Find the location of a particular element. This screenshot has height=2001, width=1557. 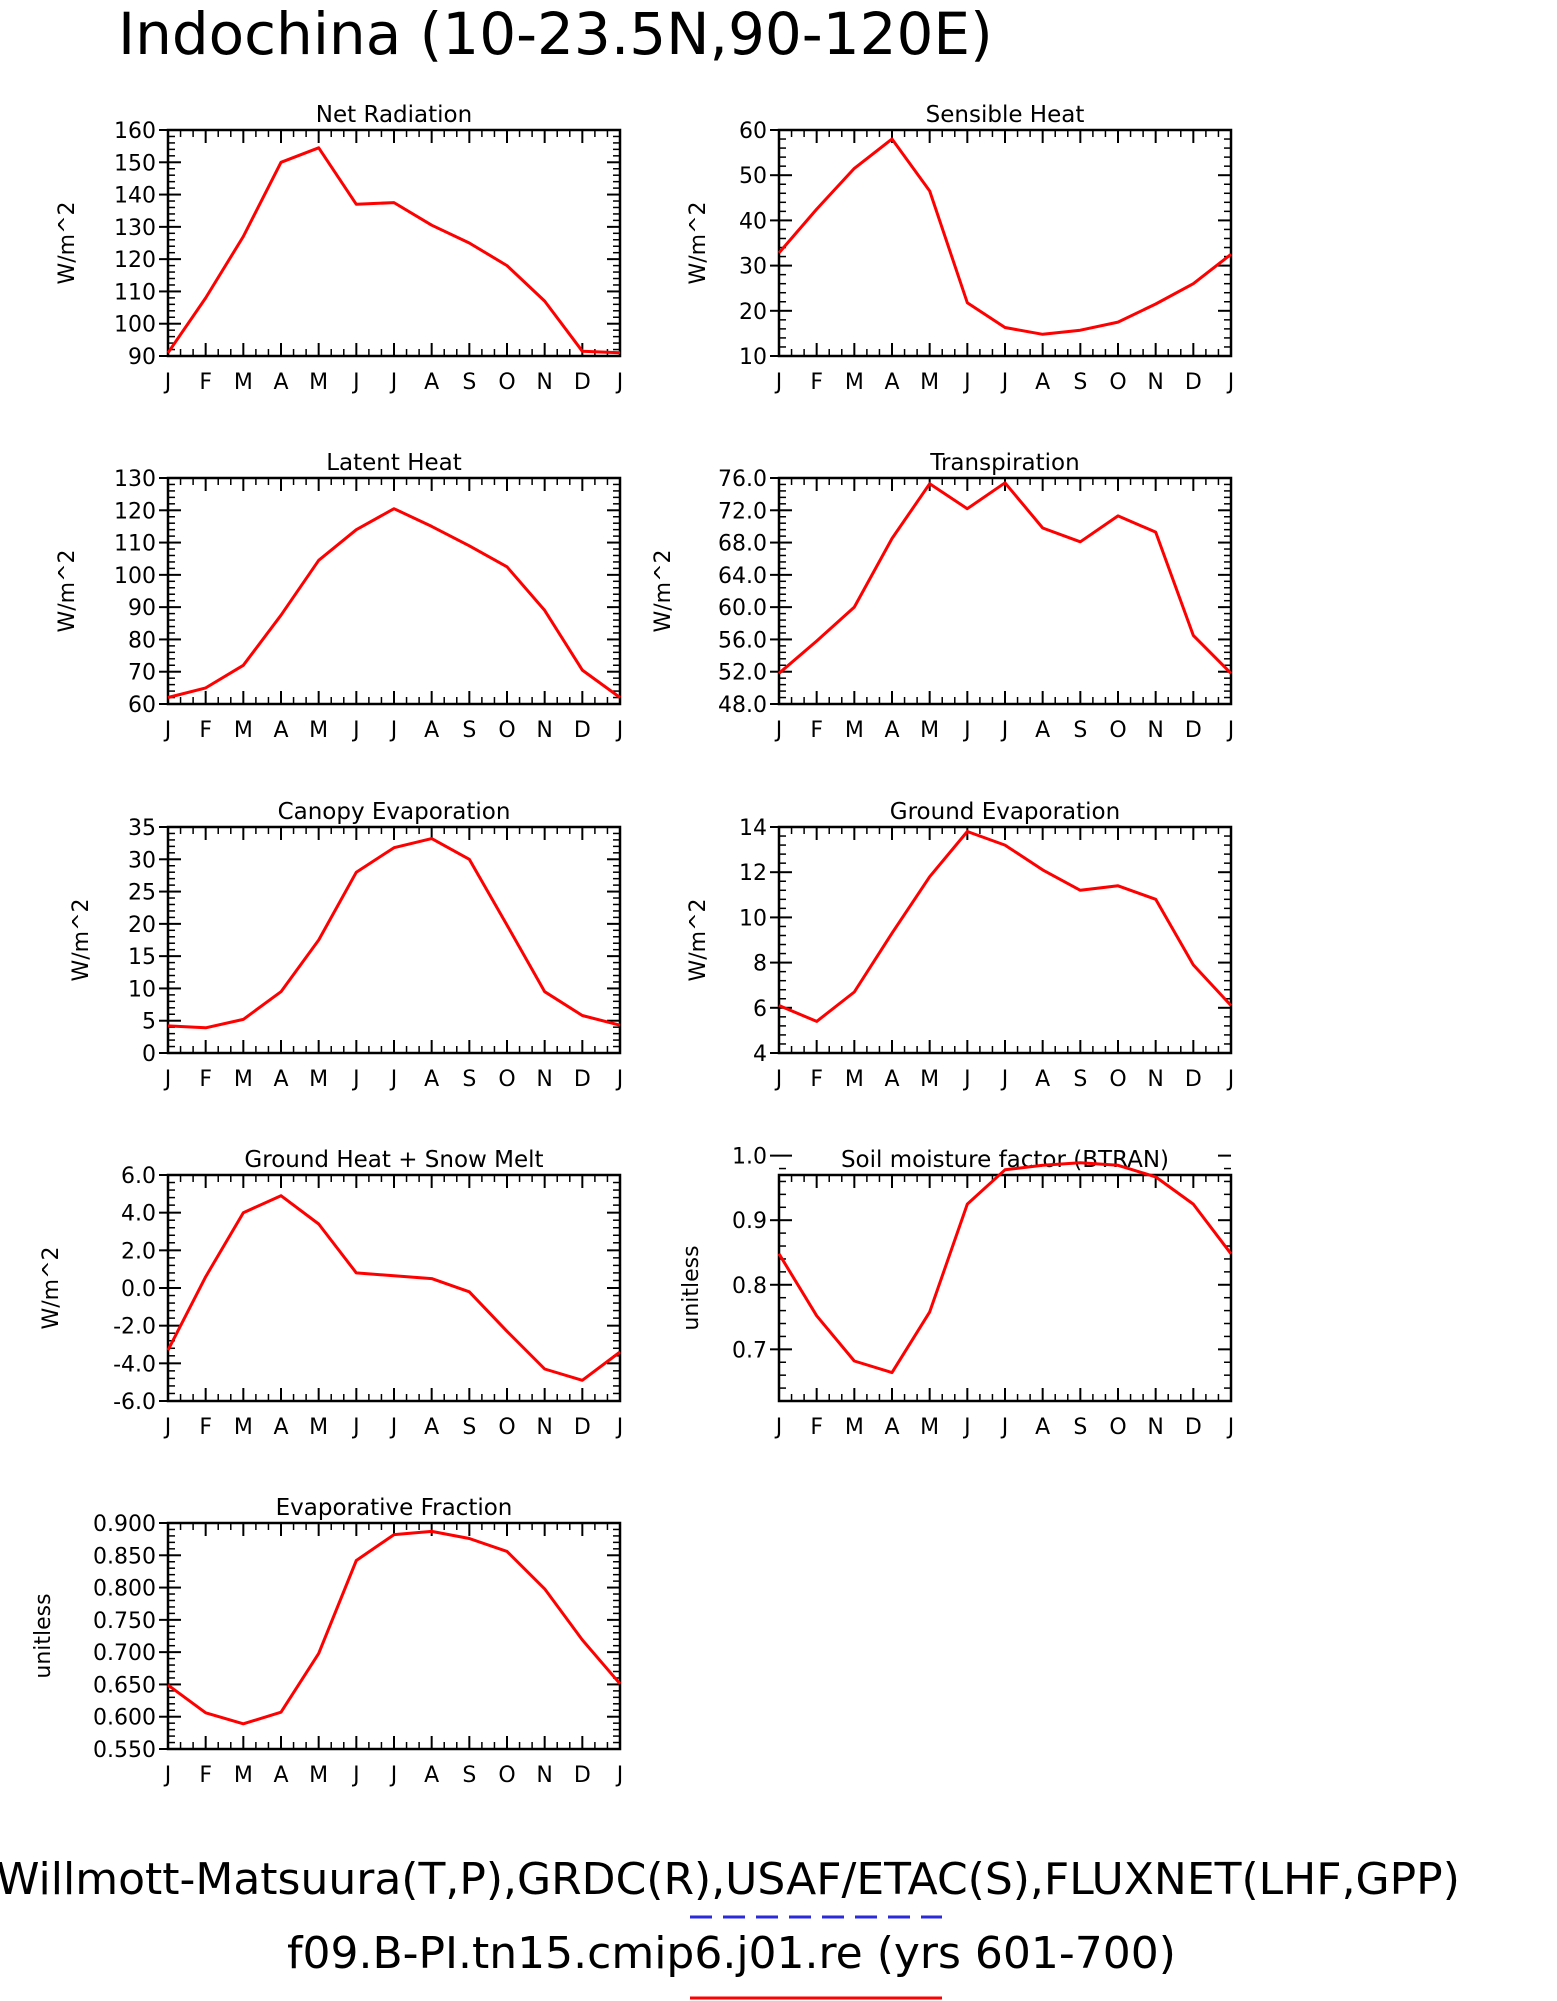

y-tick-label: 0.8 is located at coordinates (749, 1286).